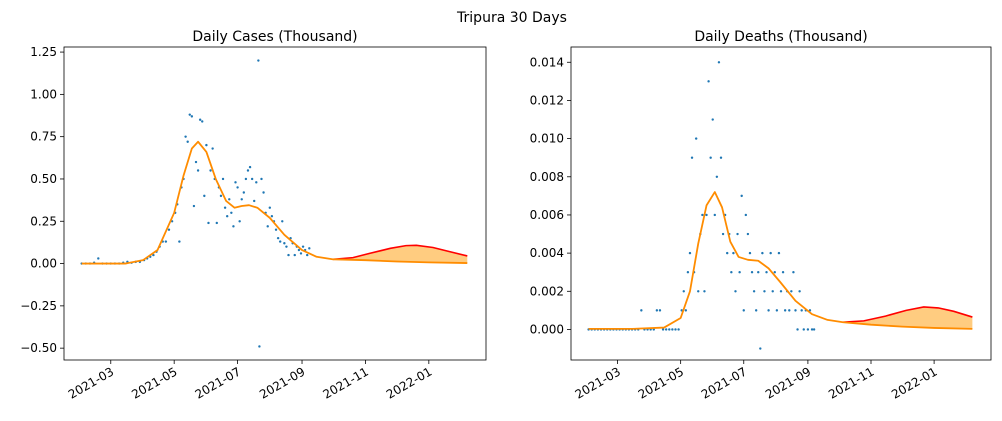  What do you see at coordinates (908, 317) in the screenshot?
I see `forecast-band` at bounding box center [908, 317].